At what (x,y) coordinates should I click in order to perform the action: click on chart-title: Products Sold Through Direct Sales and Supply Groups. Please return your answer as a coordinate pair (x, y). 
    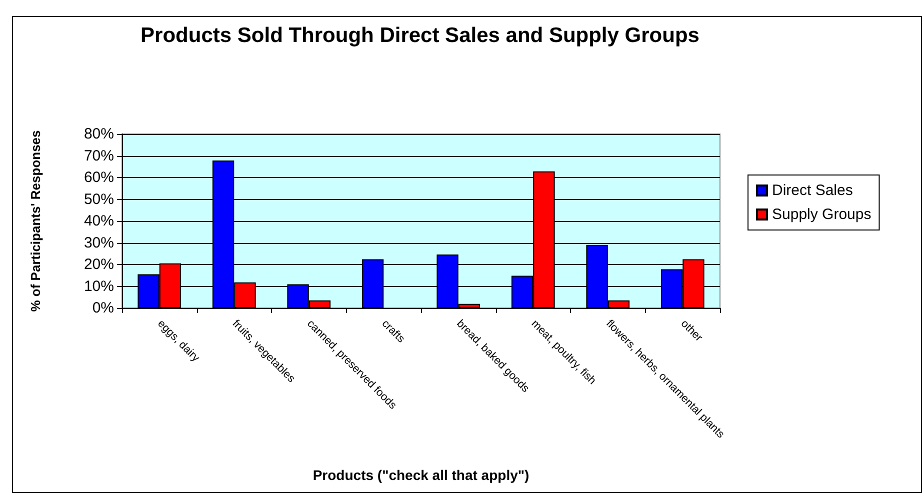
    Looking at the image, I should click on (420, 36).